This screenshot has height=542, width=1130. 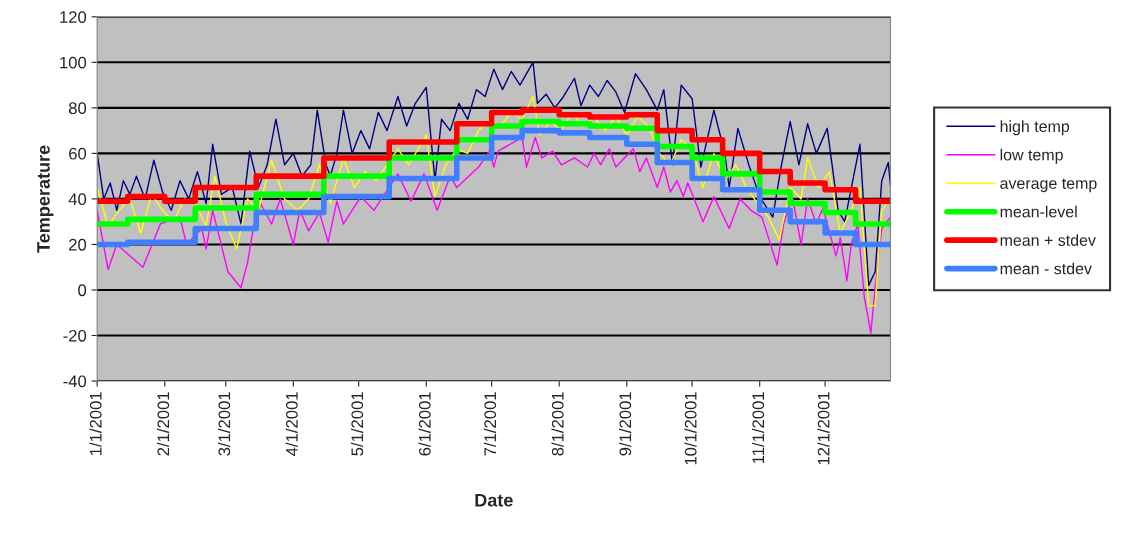 What do you see at coordinates (78, 153) in the screenshot?
I see `y-tick-label: 60` at bounding box center [78, 153].